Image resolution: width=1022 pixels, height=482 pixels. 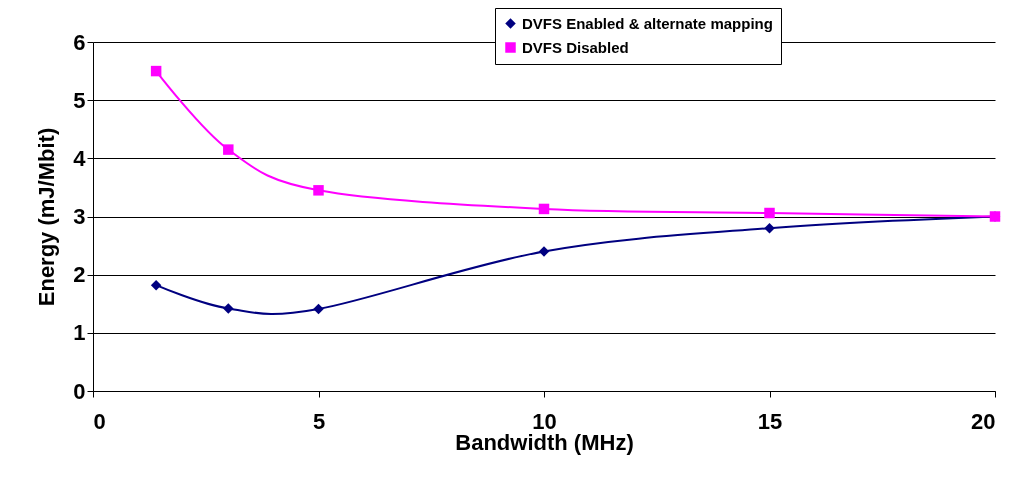 I want to click on x-tick-label: 0, so click(x=99, y=421).